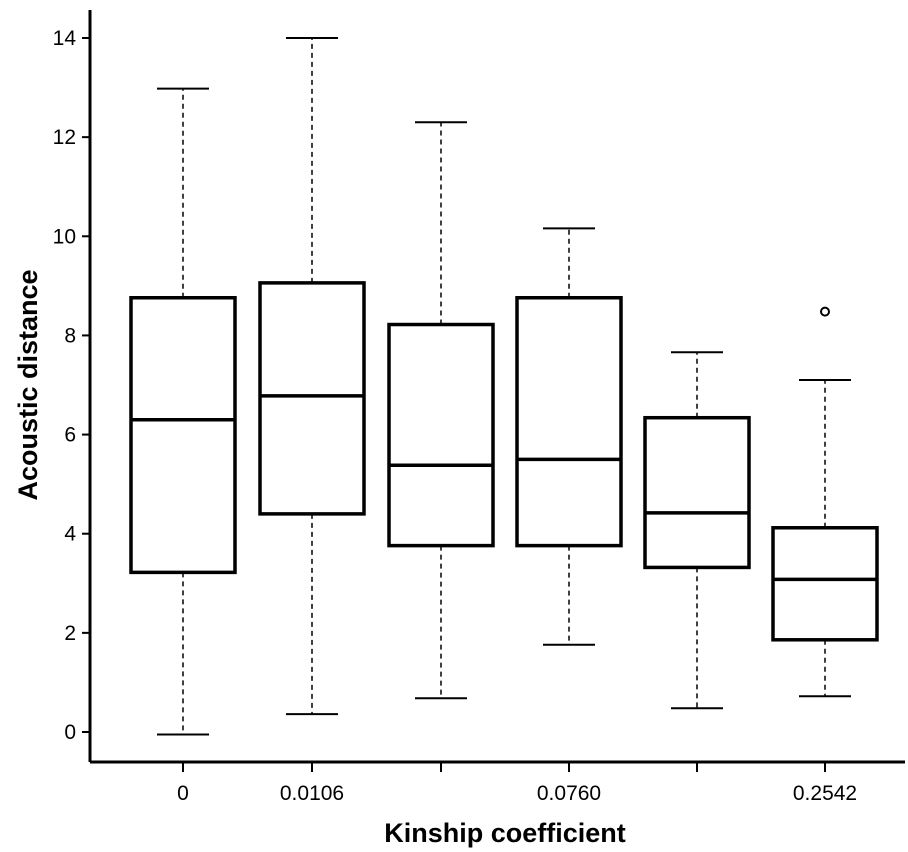  What do you see at coordinates (70, 633) in the screenshot?
I see `y-tick-label: 2` at bounding box center [70, 633].